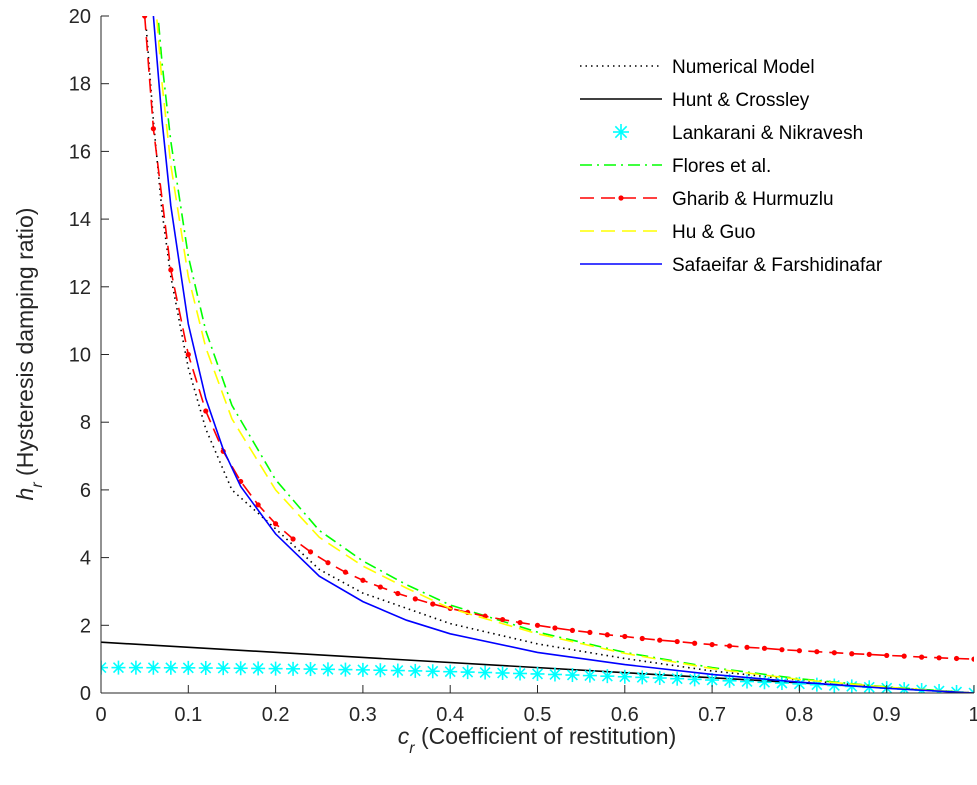  What do you see at coordinates (80, 220) in the screenshot?
I see `y-tick-label: 14` at bounding box center [80, 220].